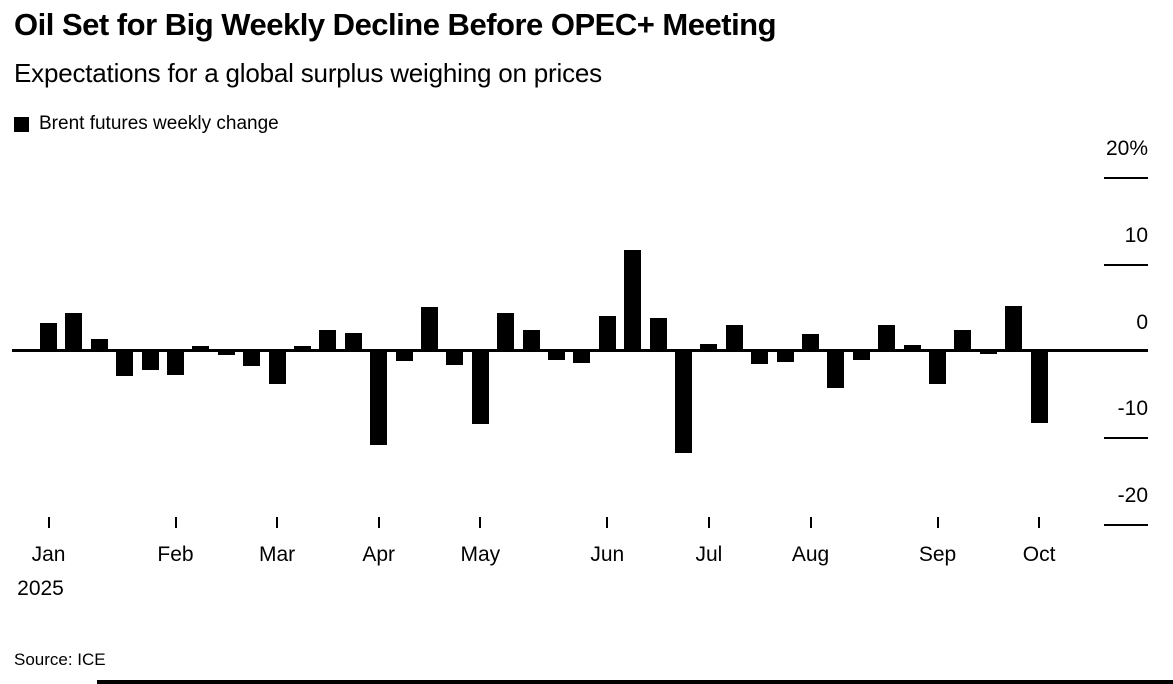 This screenshot has height=684, width=1173. I want to click on x-axis-tick-jul, so click(708, 522).